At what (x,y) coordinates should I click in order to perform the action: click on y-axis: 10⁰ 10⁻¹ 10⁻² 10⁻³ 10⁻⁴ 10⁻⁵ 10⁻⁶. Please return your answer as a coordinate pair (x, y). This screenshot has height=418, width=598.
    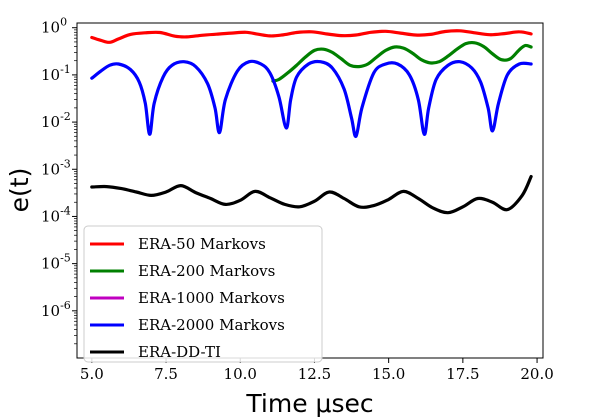
    Looking at the image, I should click on (59, 180).